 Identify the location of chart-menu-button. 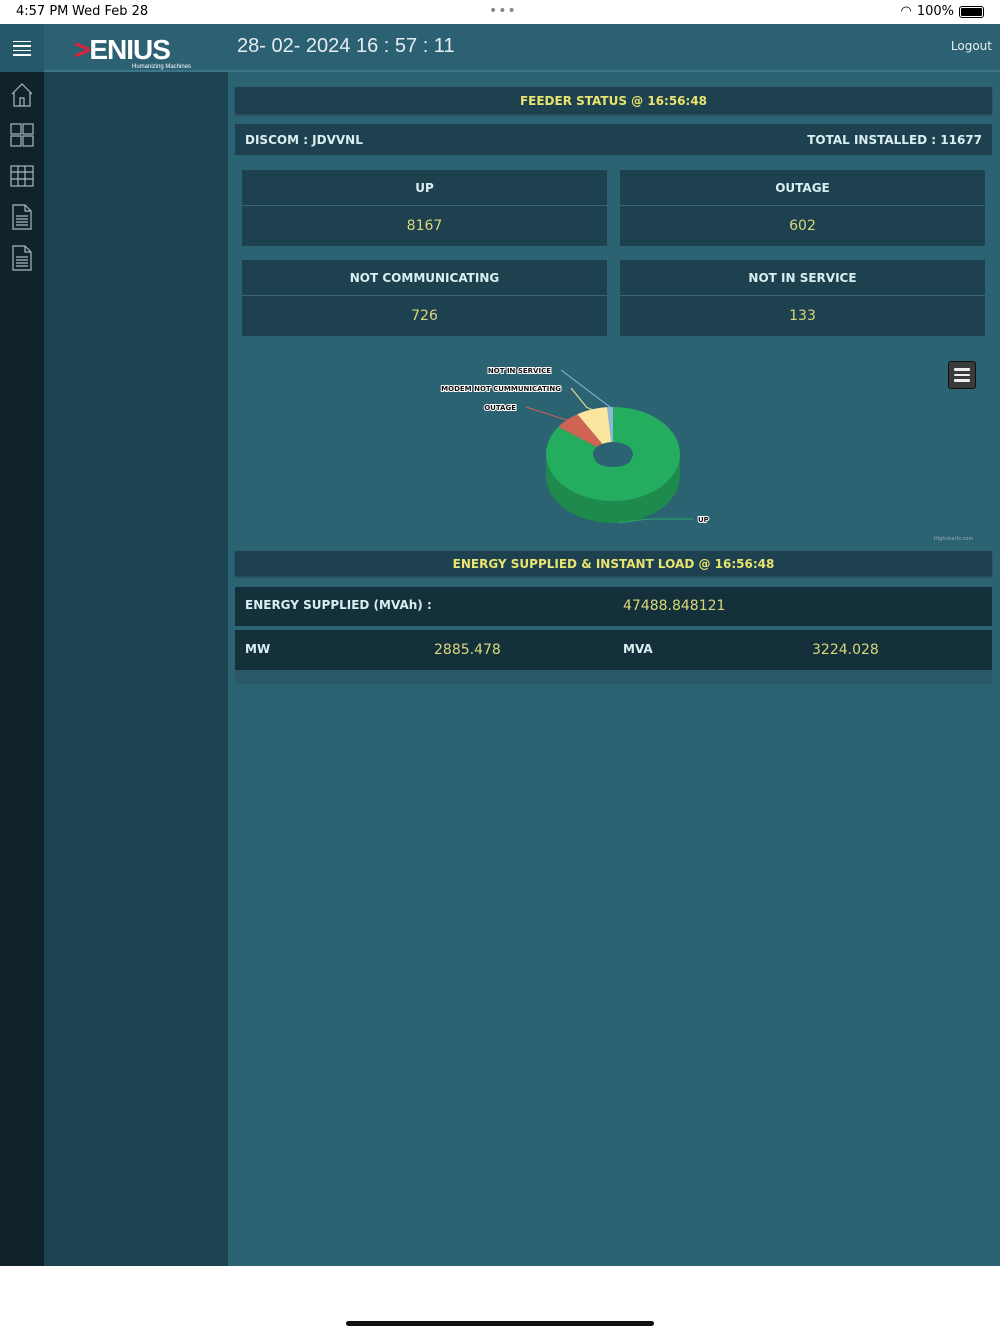
(962, 375).